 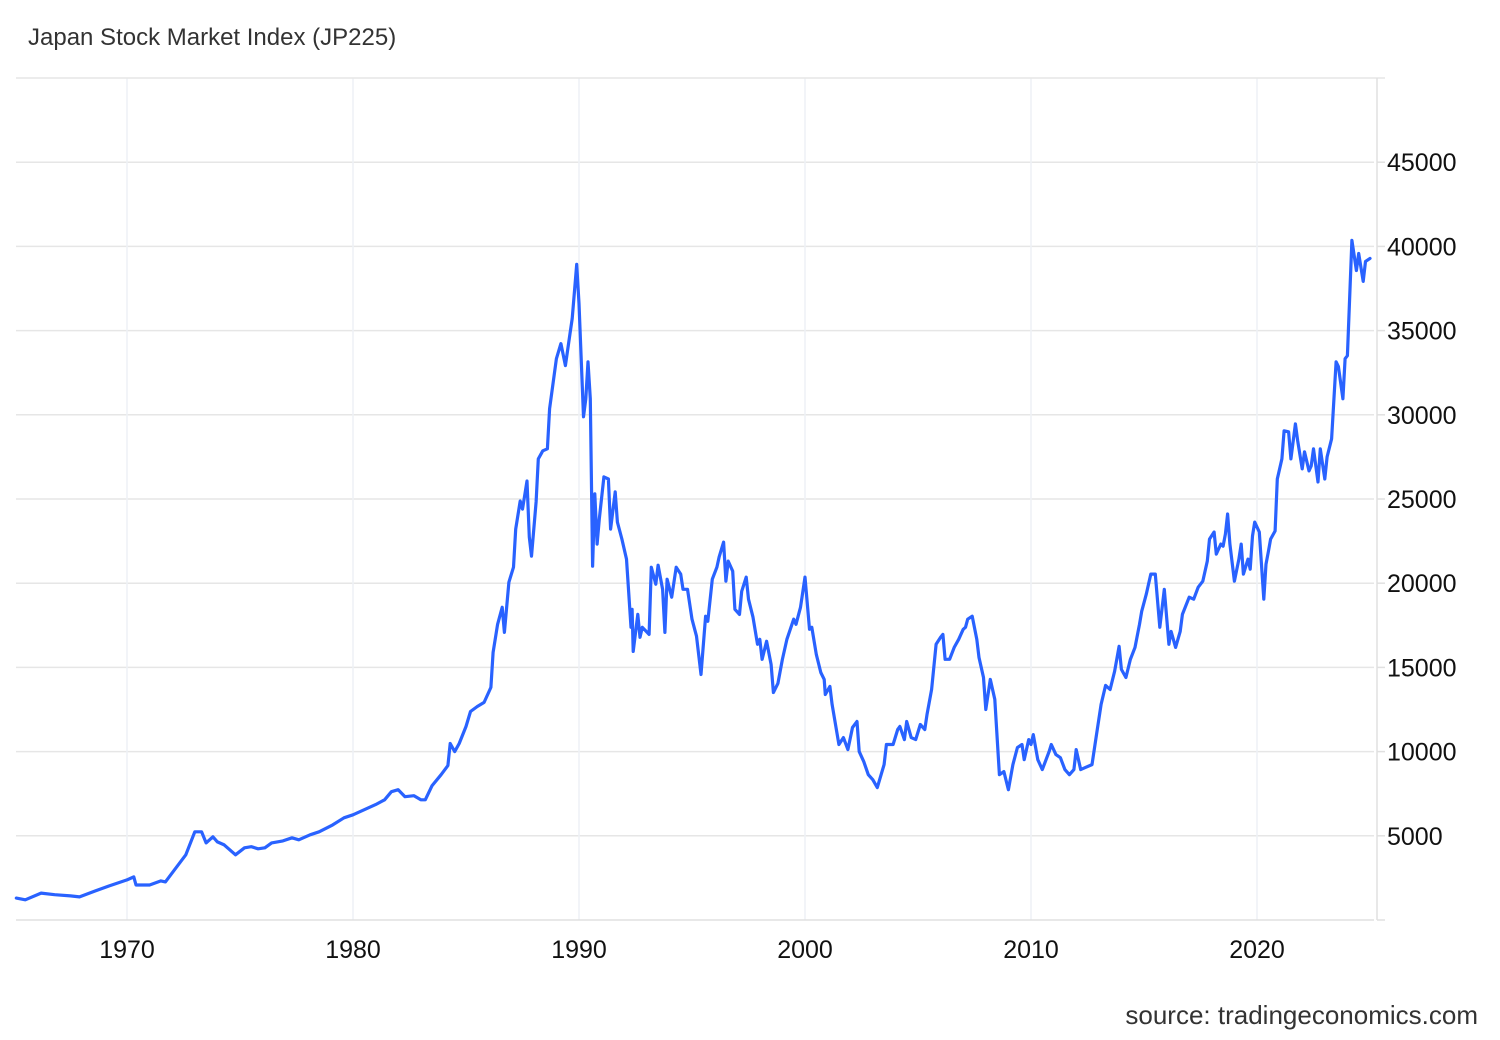 What do you see at coordinates (1301, 1015) in the screenshot?
I see `source-attribution: source: tradingeconomics.com` at bounding box center [1301, 1015].